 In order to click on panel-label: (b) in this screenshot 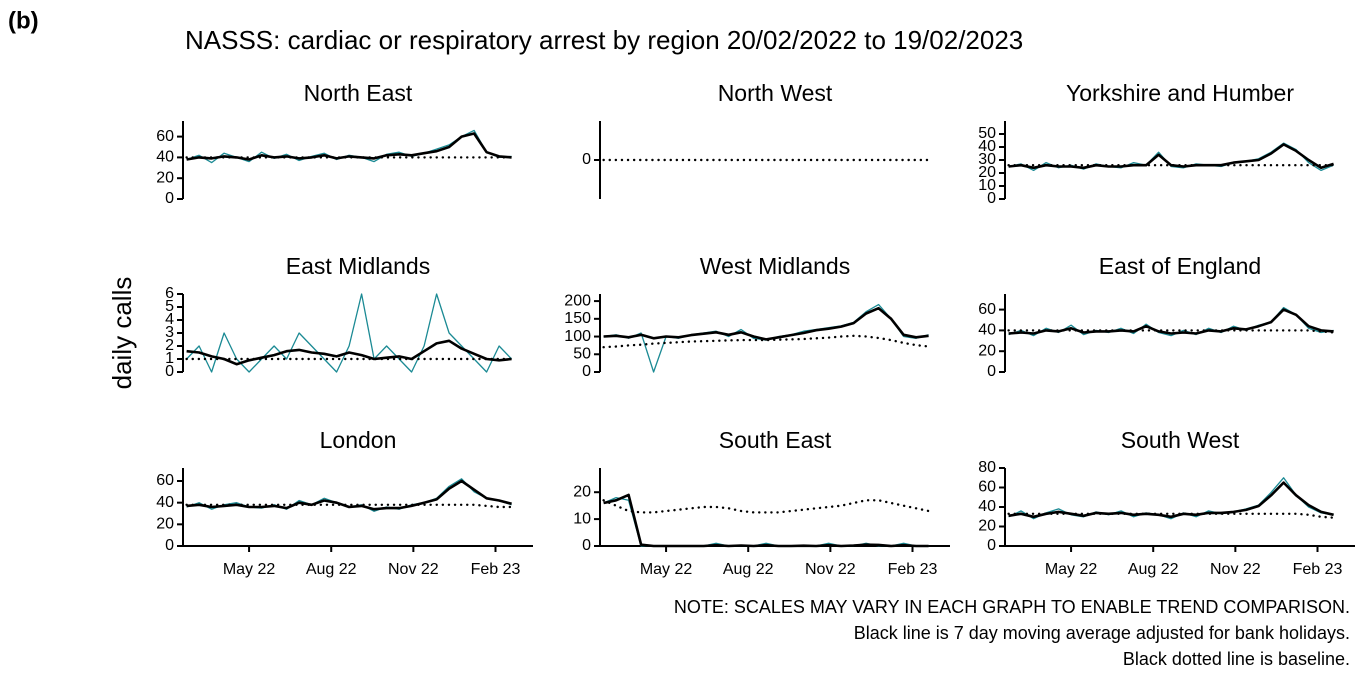, I will do `click(23, 20)`.